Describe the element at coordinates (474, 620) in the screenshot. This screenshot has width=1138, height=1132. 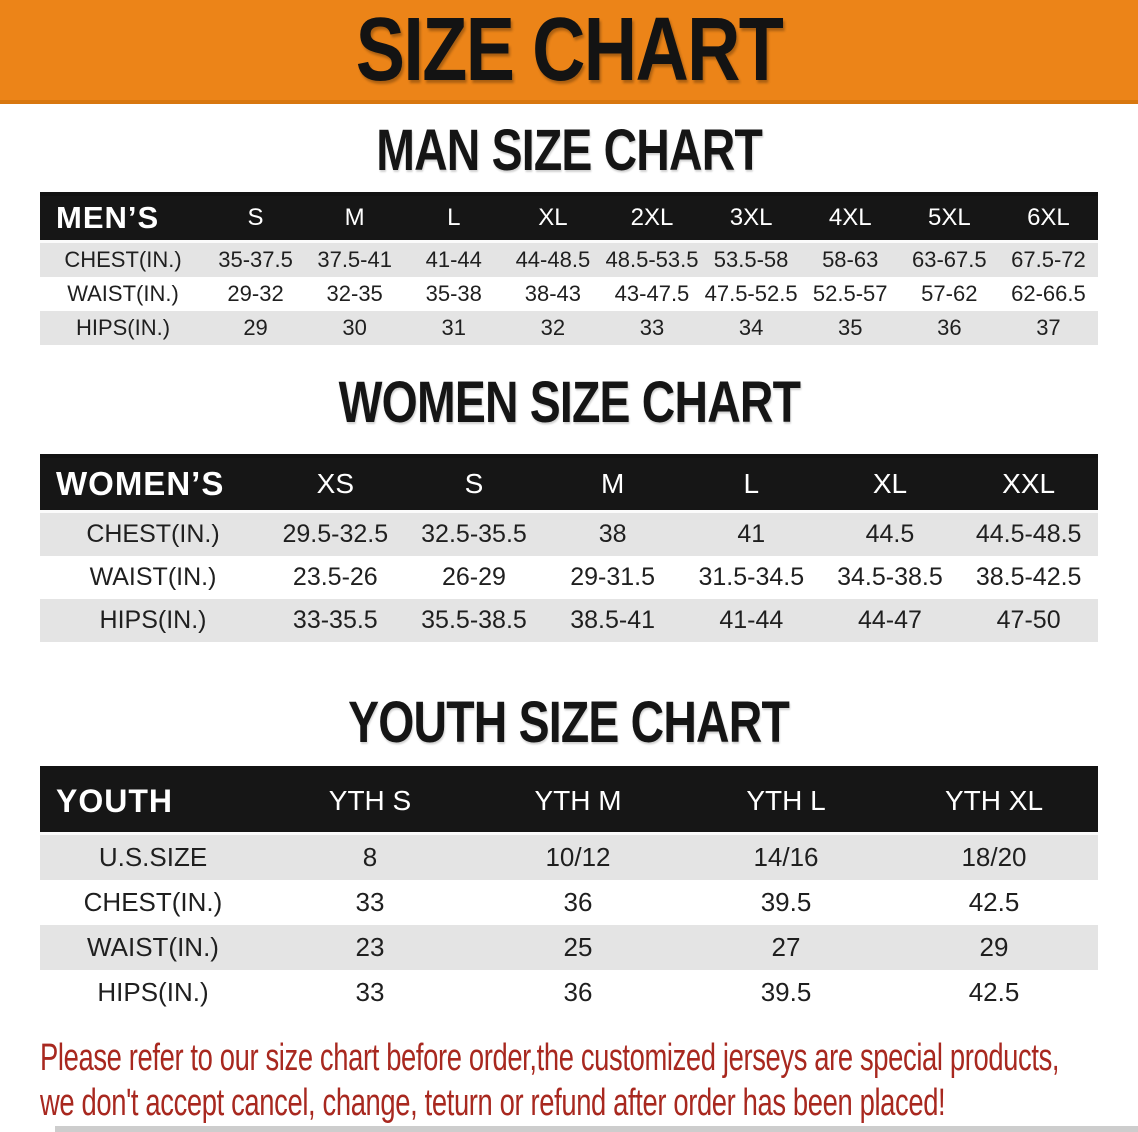
I see `size-value-cell: 35.5-38.5` at that location.